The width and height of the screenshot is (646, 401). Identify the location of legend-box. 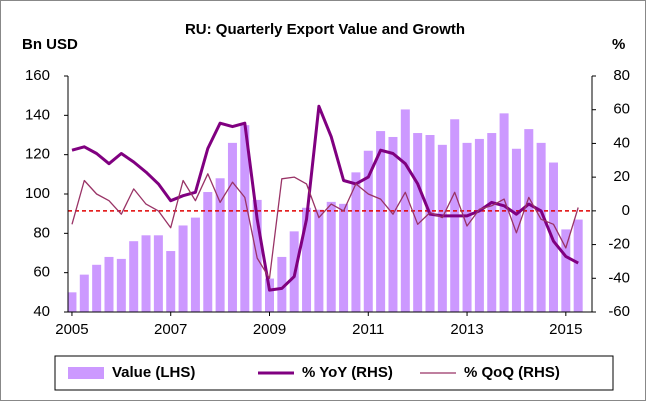
(334, 373).